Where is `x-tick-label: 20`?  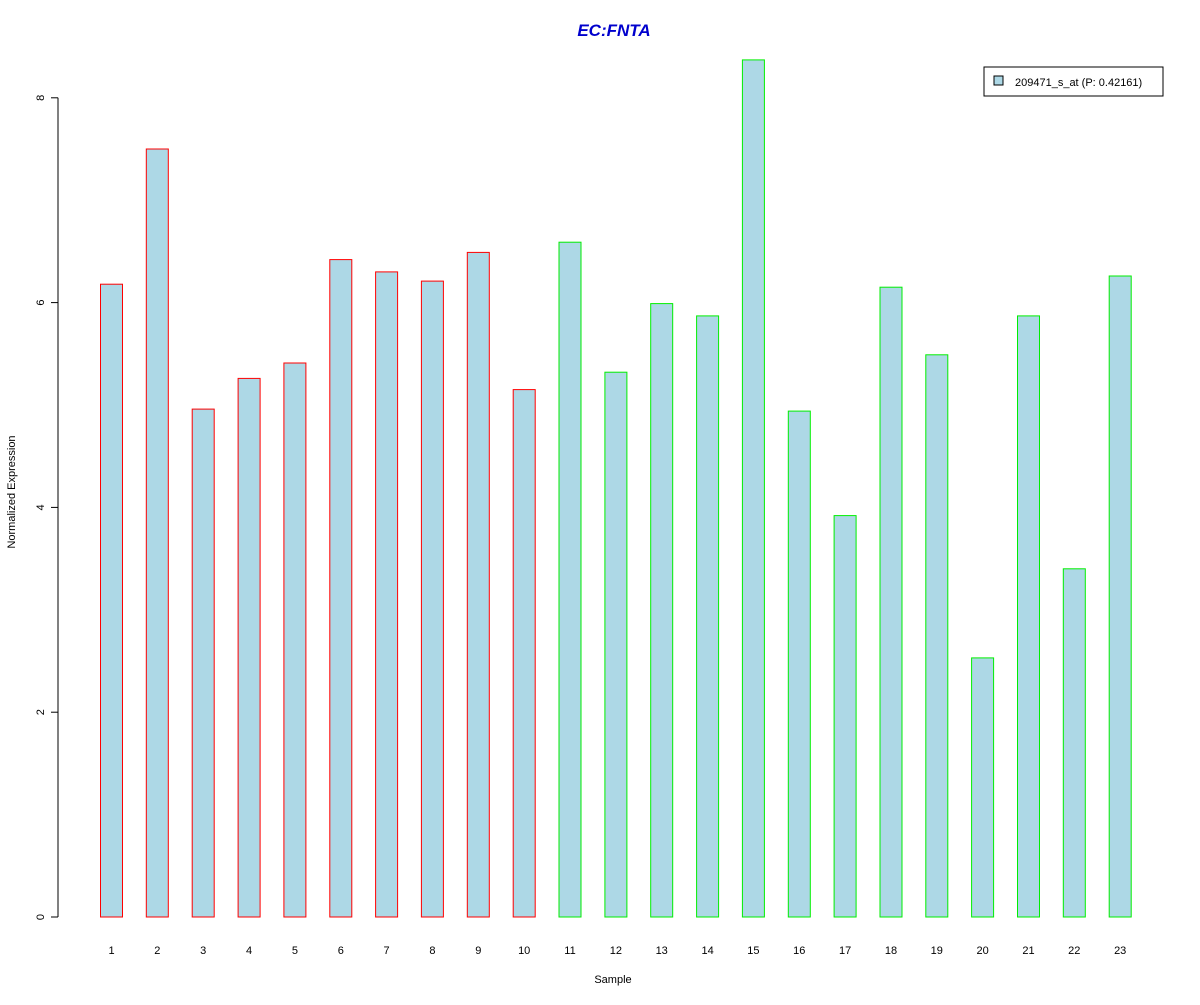 x-tick-label: 20 is located at coordinates (982, 951).